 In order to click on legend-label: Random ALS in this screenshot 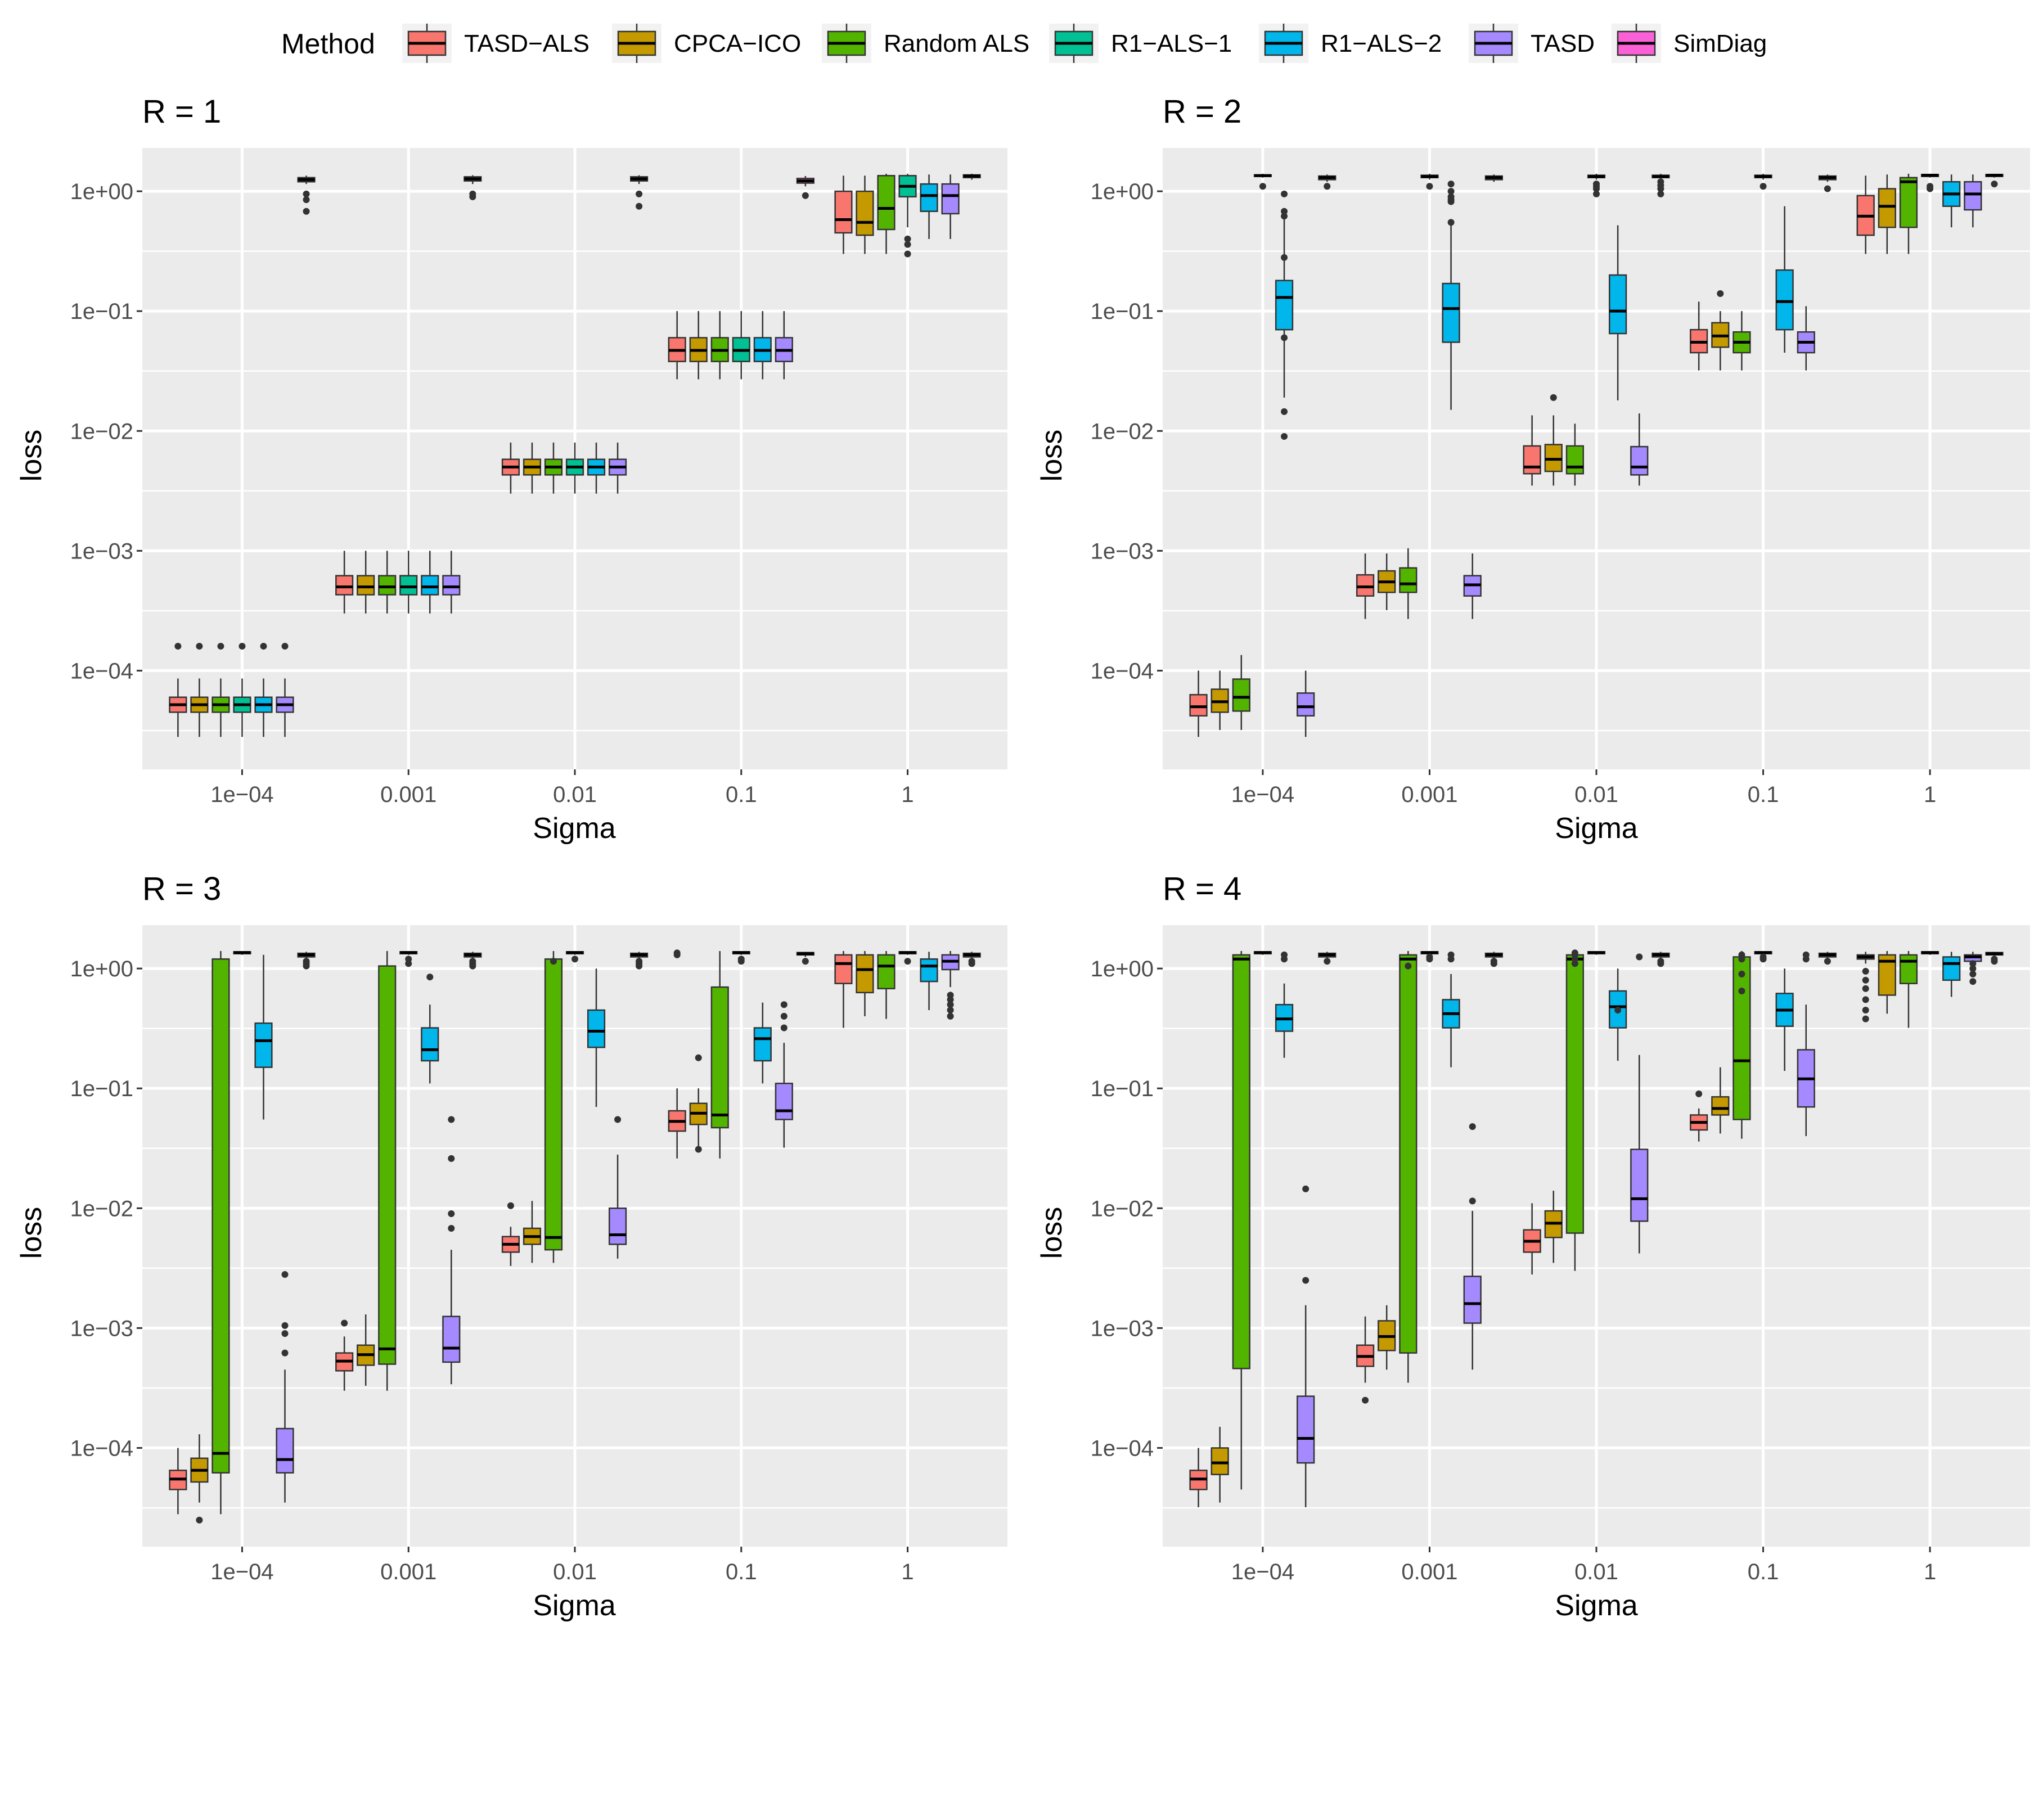, I will do `click(956, 43)`.